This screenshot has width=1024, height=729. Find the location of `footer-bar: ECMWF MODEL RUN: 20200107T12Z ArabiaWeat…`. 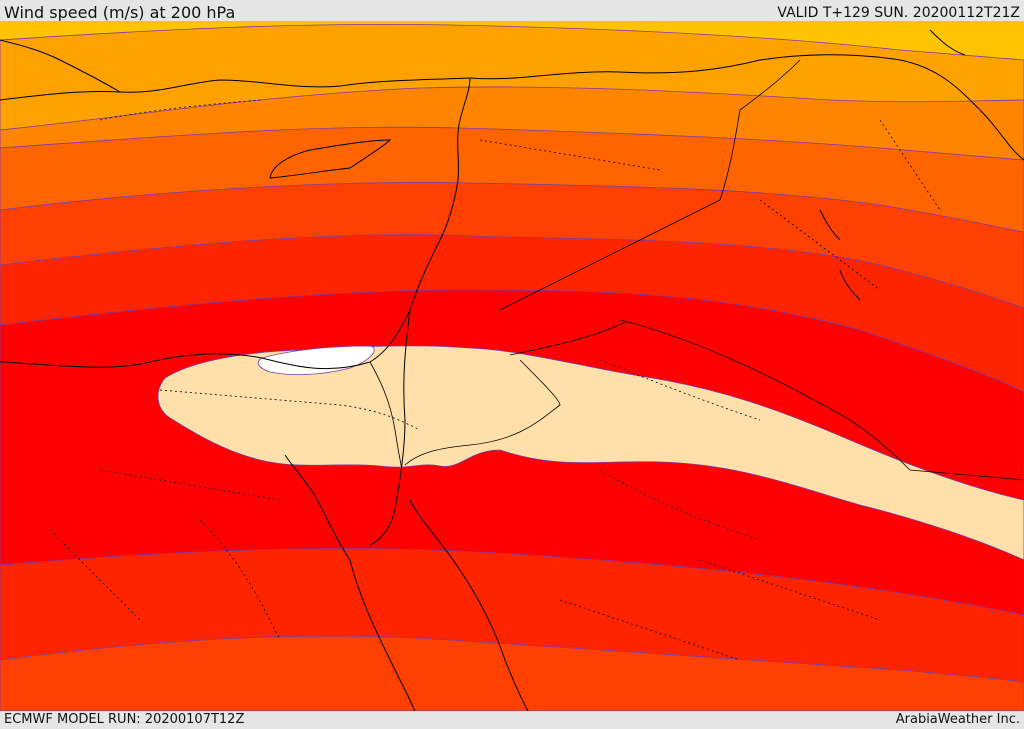

footer-bar: ECMWF MODEL RUN: 20200107T12Z ArabiaWeat… is located at coordinates (512, 720).